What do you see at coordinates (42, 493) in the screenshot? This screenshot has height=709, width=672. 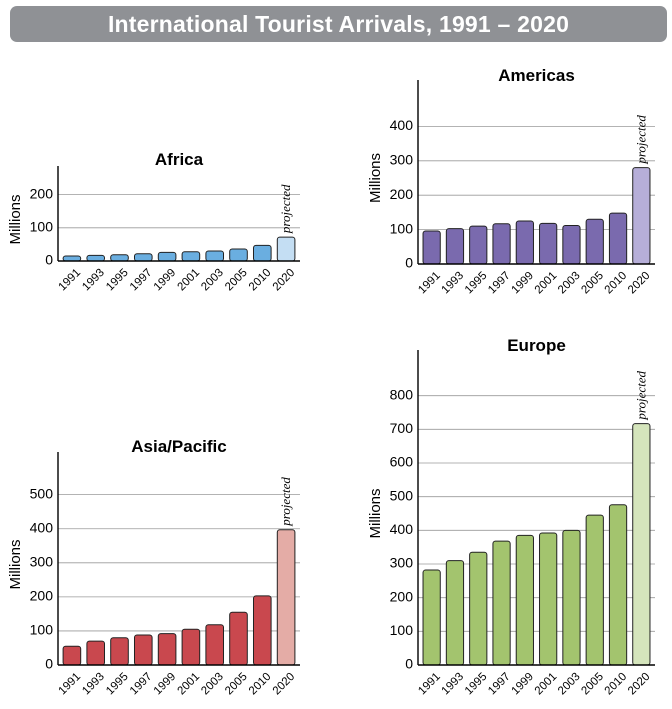 I see `y-tick-label: 500` at bounding box center [42, 493].